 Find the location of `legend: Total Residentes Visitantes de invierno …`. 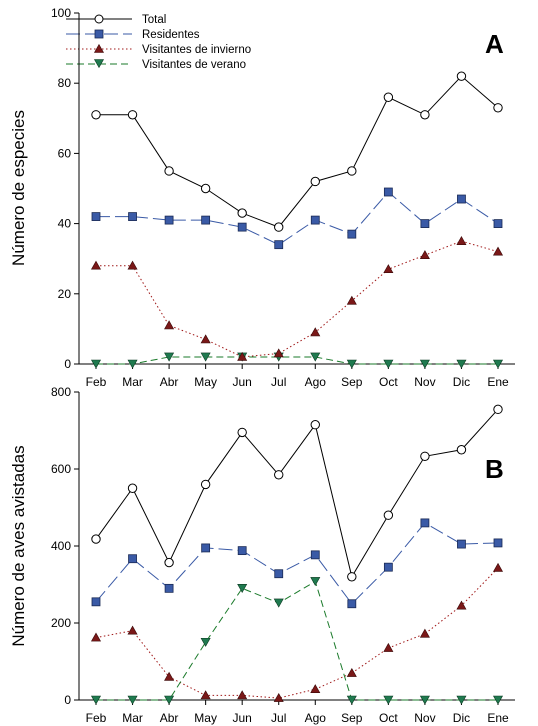

legend: Total Residentes Visitantes de invierno … is located at coordinates (158, 42).